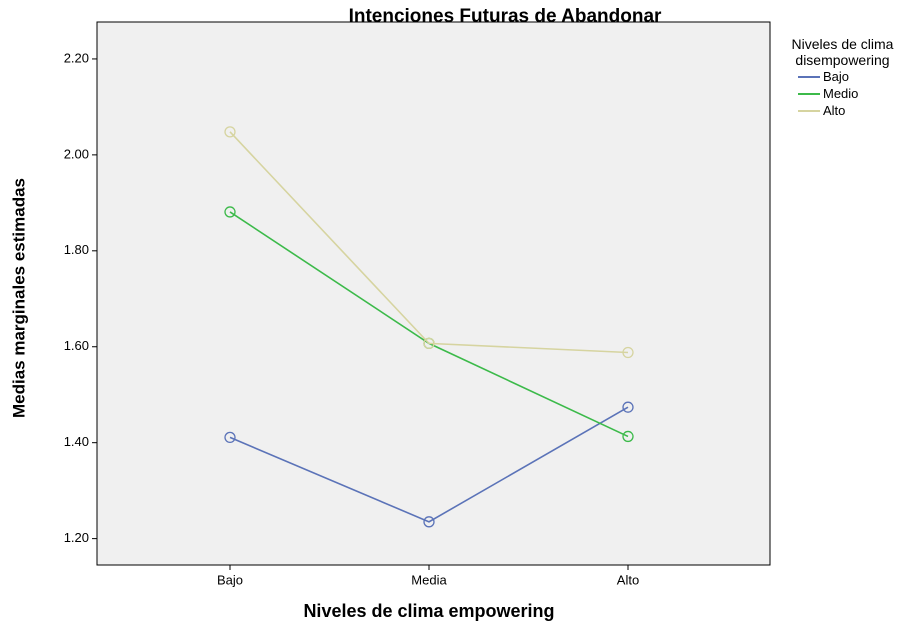  What do you see at coordinates (505, 16) in the screenshot?
I see `chart-title: Intenciones Futuras de Abandonar` at bounding box center [505, 16].